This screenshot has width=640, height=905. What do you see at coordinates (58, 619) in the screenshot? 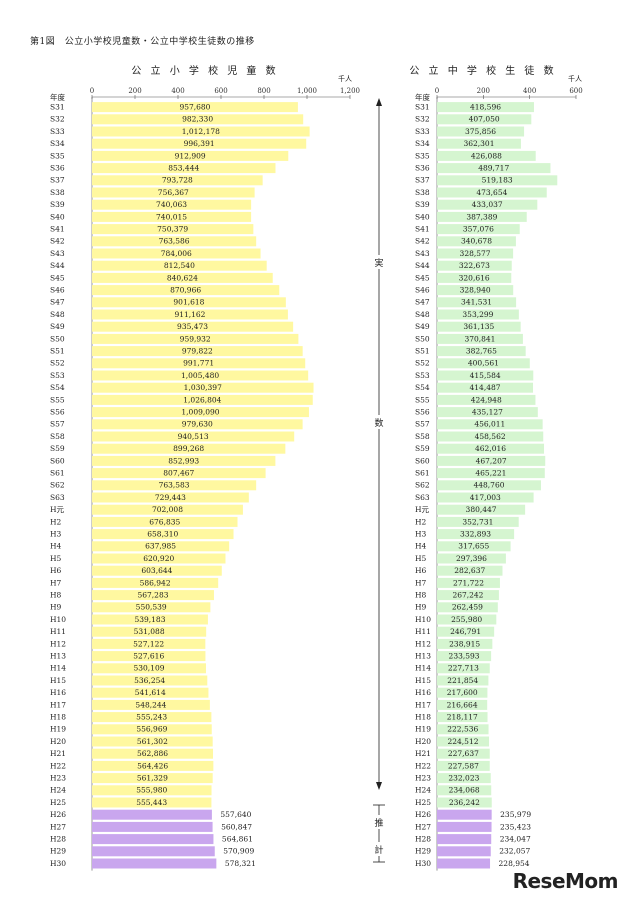
I see `category-label: H10` at bounding box center [58, 619].